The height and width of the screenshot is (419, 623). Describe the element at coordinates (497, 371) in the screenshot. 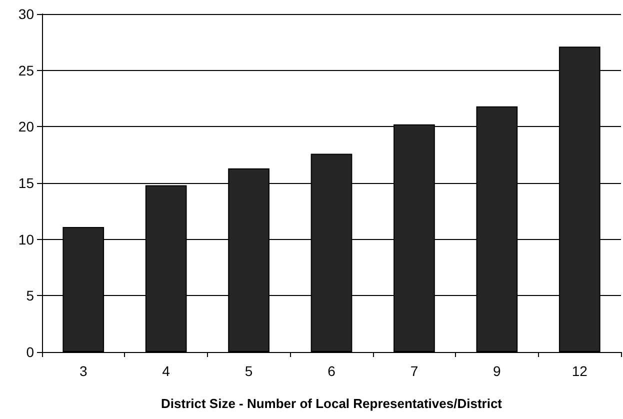

I see `x-tick-label: 9` at that location.